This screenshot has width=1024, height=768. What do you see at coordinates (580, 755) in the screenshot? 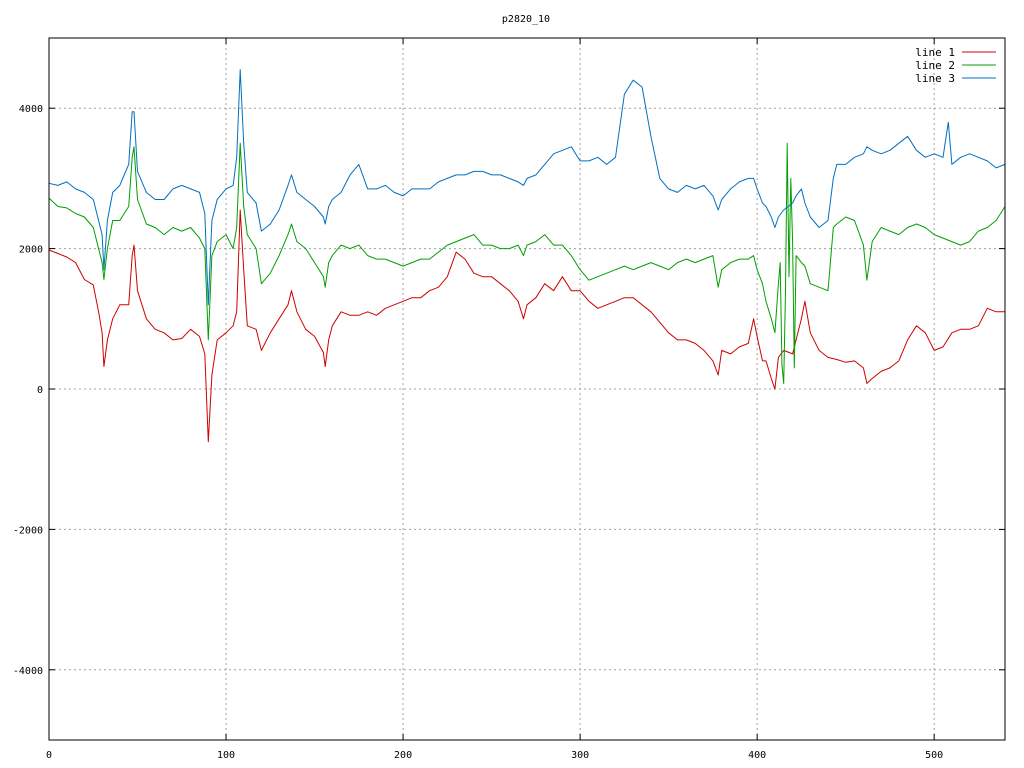
I see `x-tick-label: 300` at bounding box center [580, 755].